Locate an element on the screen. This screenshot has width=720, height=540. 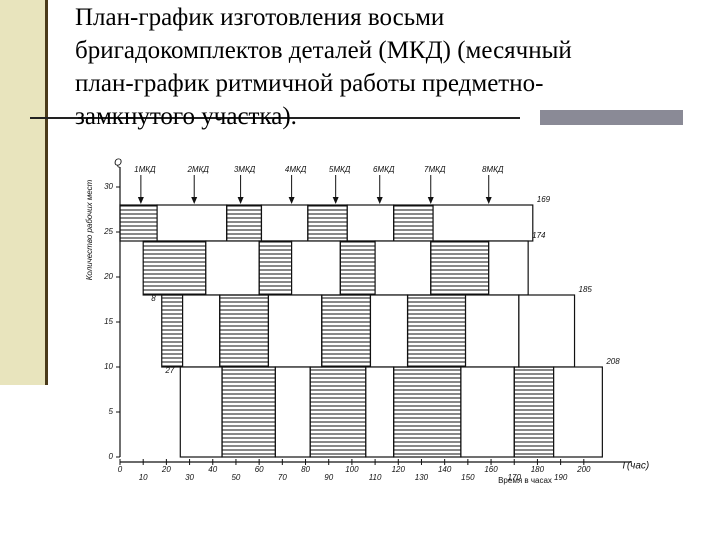
x-tick-label: 50 is located at coordinates (235, 477).